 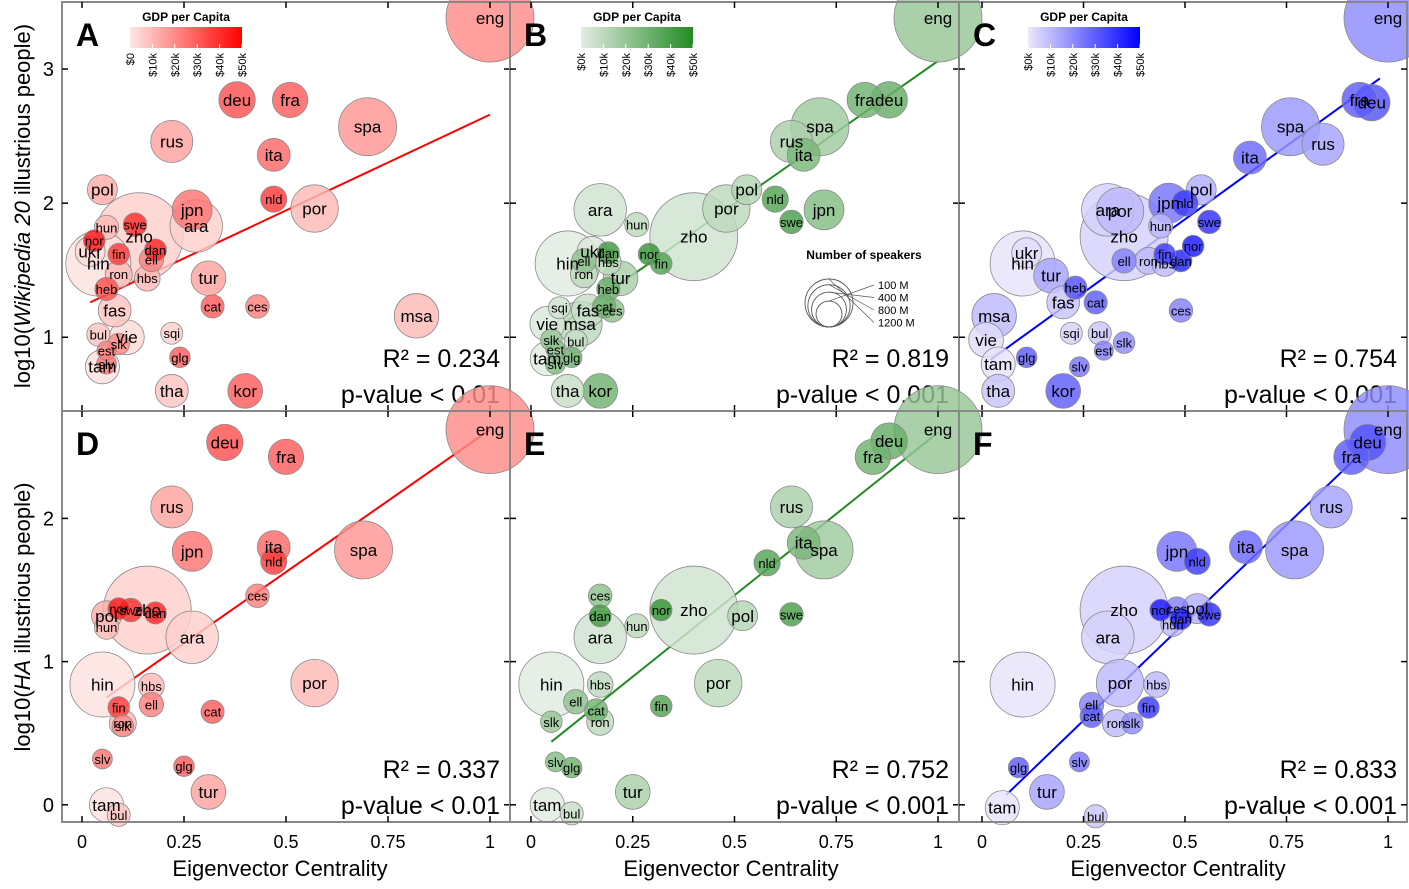 I want to click on bubble-sqi, so click(x=1071, y=333).